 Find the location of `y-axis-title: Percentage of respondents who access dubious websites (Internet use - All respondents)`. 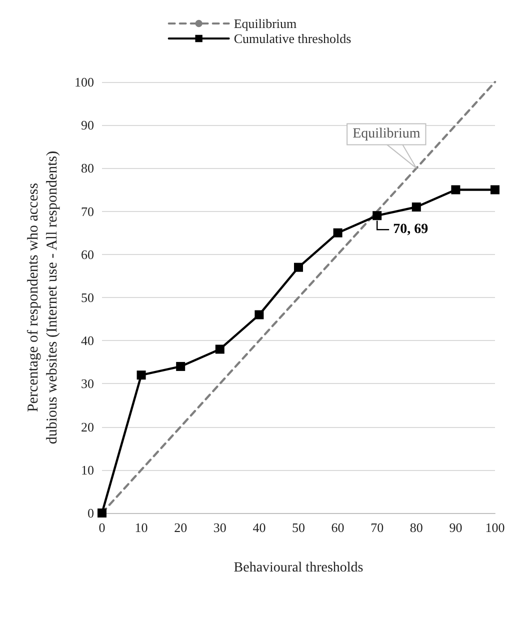

y-axis-title: Percentage of respondents who access dubious websites (Internet use - All respondents) is located at coordinates (43, 297).